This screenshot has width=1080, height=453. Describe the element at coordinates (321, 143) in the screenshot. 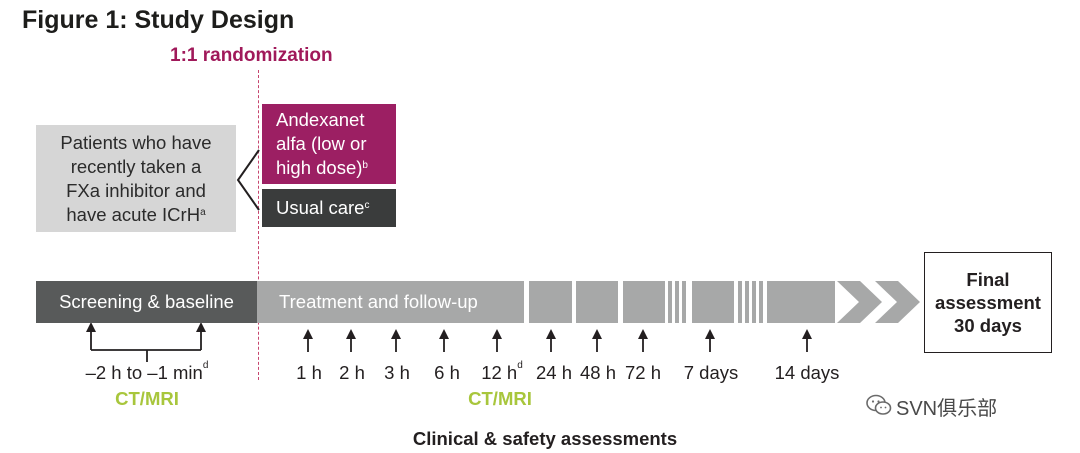

I see `andexanet-line-2: alfa (low or` at that location.